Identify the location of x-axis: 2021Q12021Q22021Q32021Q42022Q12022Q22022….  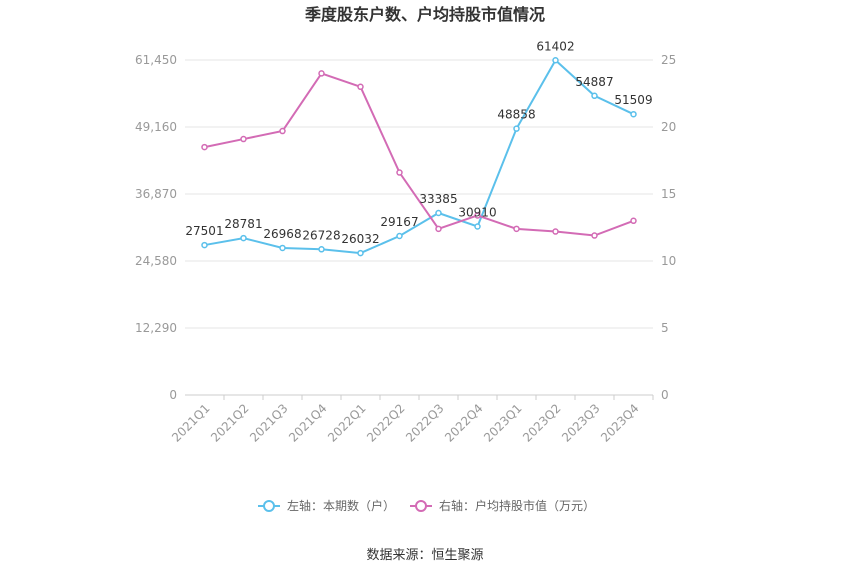
(411, 420).